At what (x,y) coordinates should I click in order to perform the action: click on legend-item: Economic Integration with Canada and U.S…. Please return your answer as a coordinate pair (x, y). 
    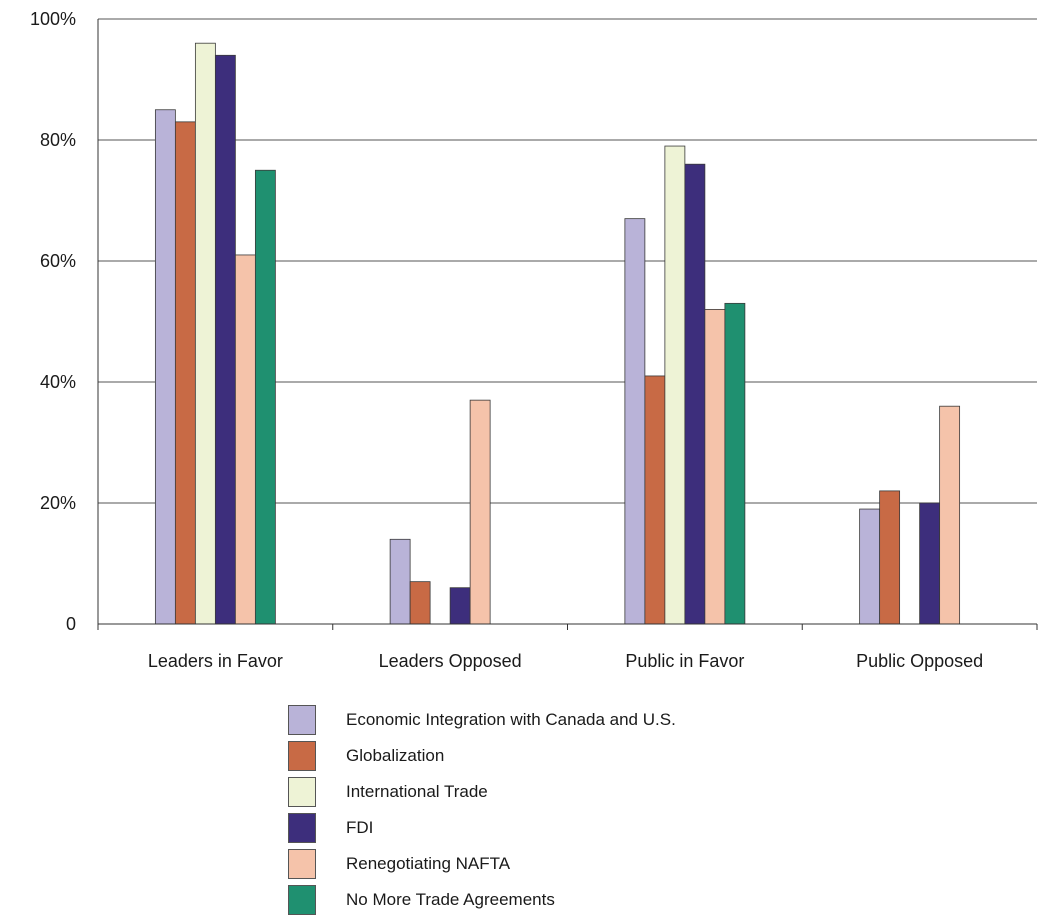
    Looking at the image, I should click on (482, 720).